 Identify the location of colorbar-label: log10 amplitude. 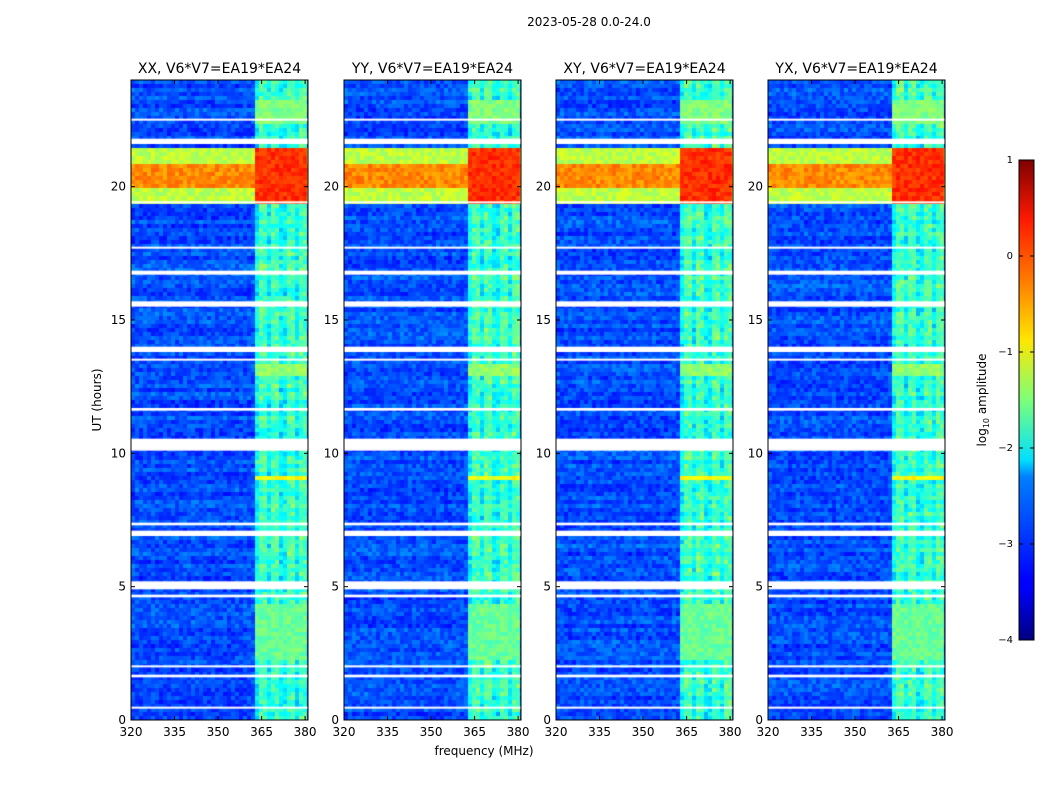
(983, 400).